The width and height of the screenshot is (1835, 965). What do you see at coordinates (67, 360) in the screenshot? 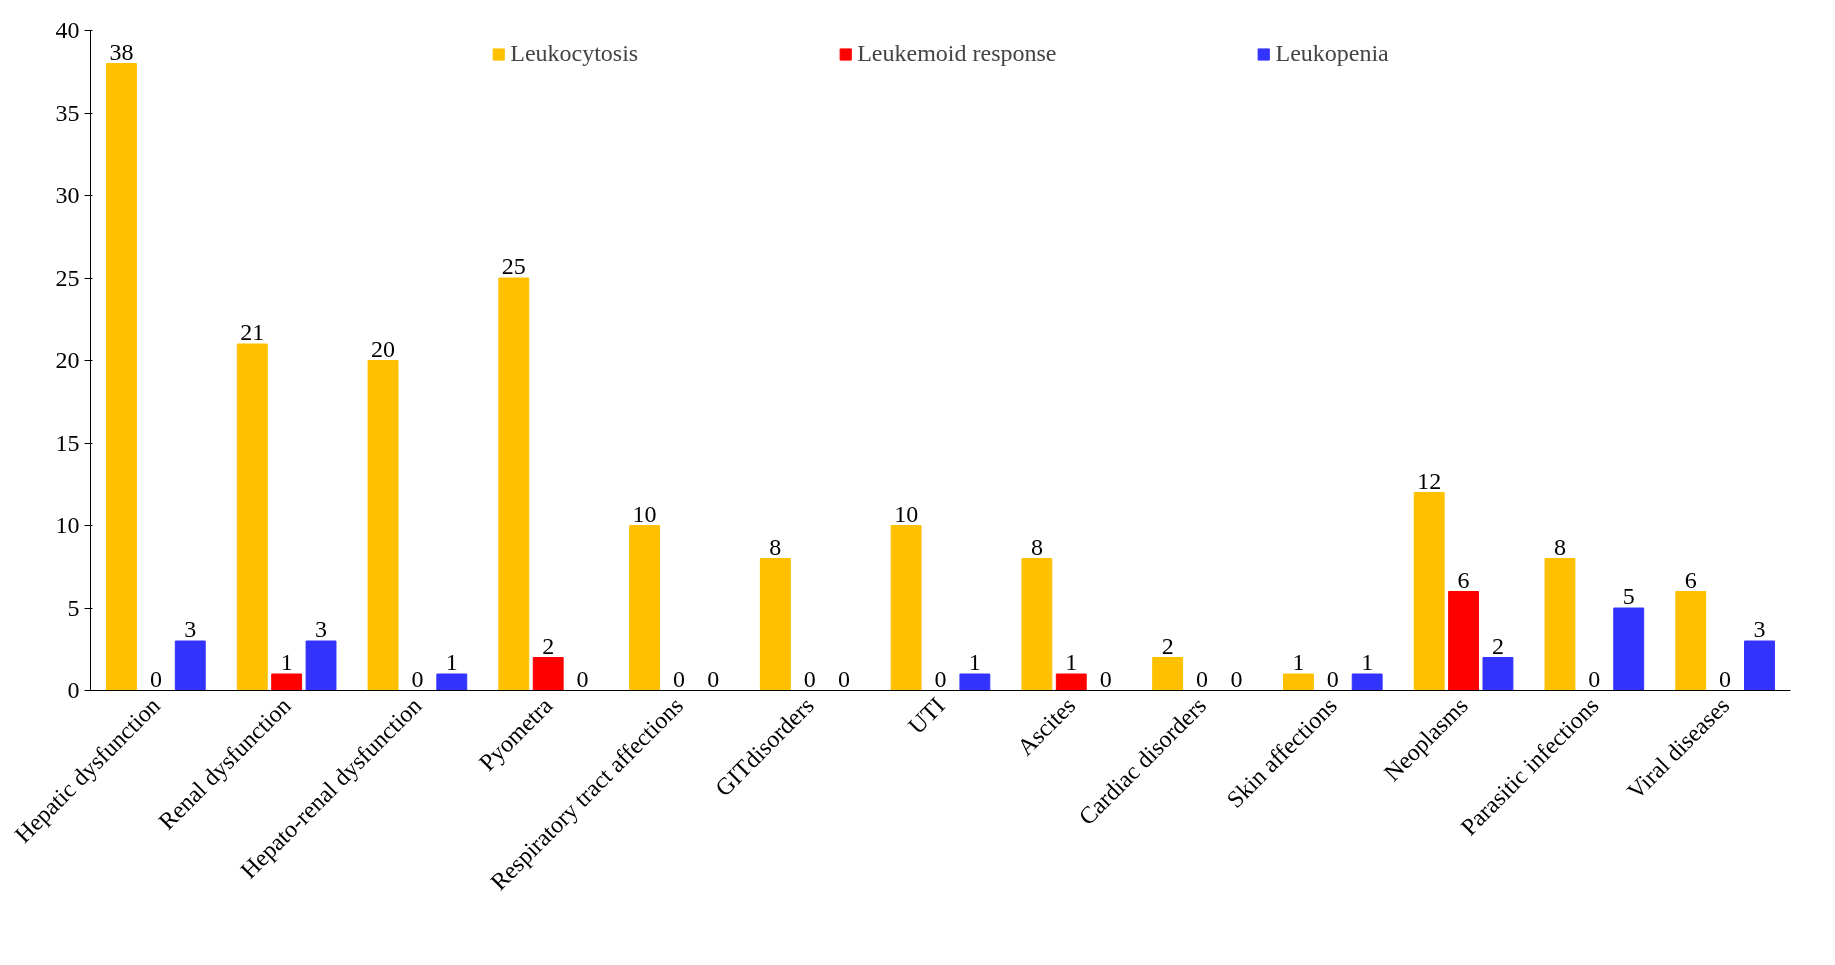
I see `y-tick-label: 20` at bounding box center [67, 360].